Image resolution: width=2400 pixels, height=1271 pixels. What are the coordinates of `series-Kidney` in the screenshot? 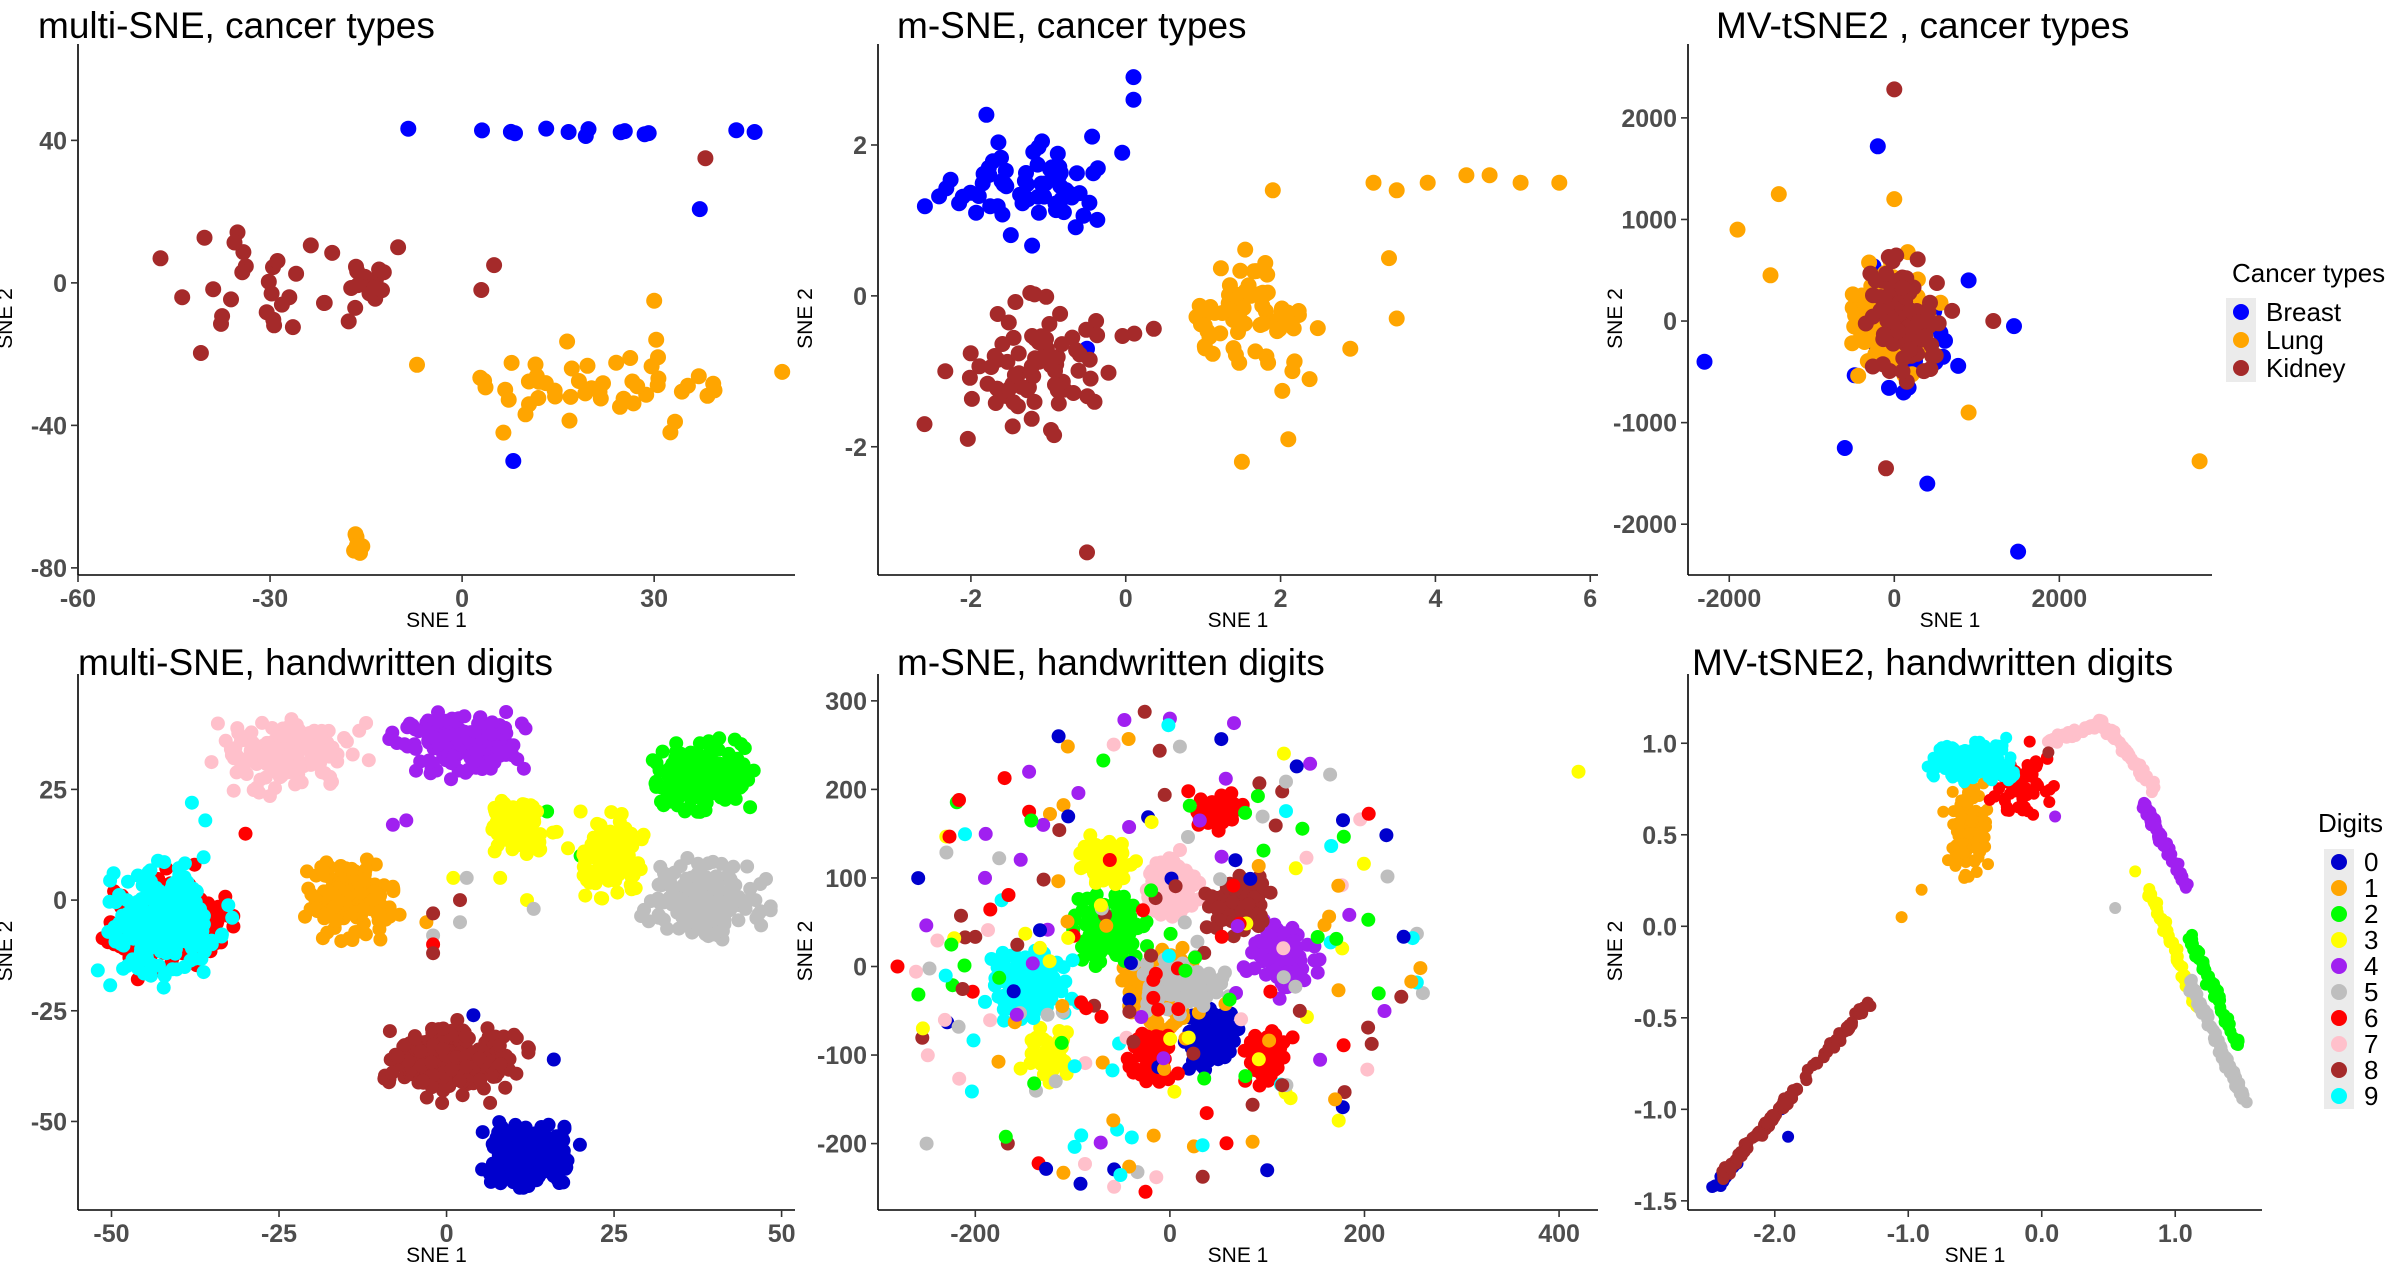 It's located at (1929, 279).